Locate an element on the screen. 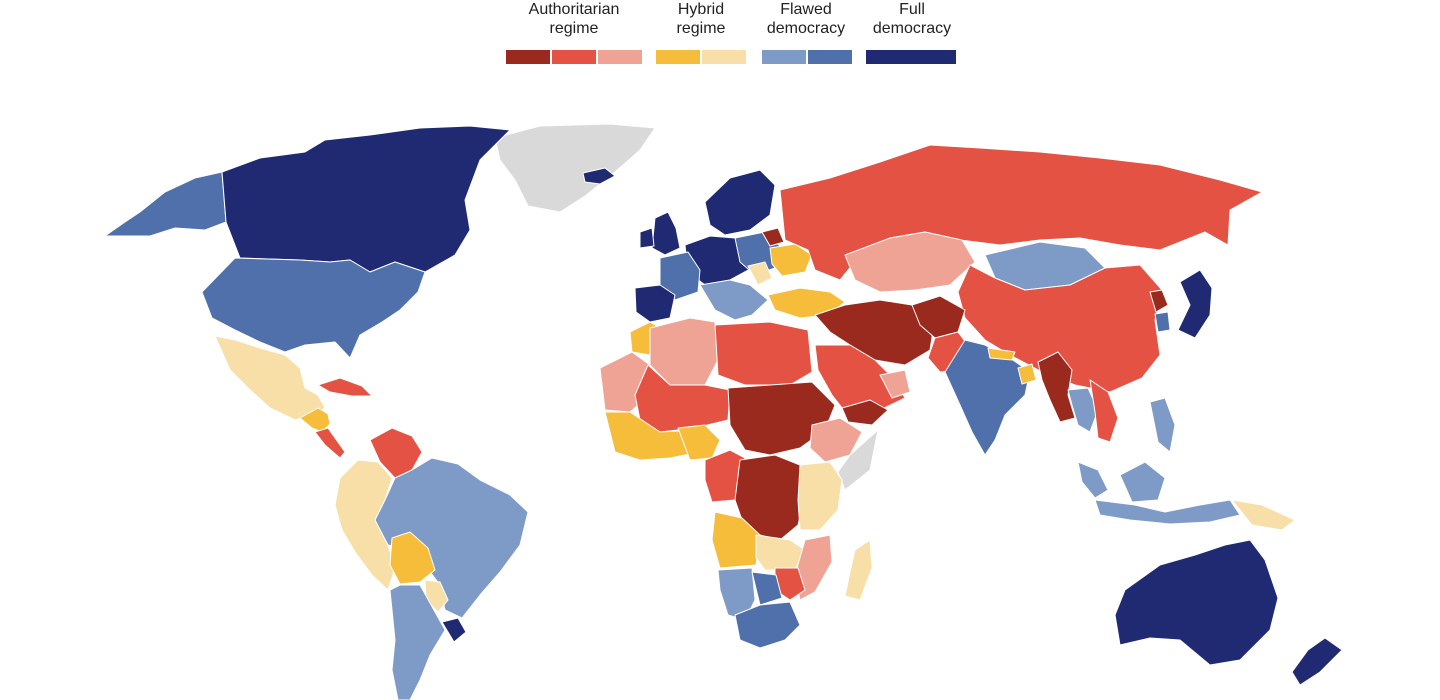 This screenshot has height=700, width=1440. region-canada is located at coordinates (366, 199).